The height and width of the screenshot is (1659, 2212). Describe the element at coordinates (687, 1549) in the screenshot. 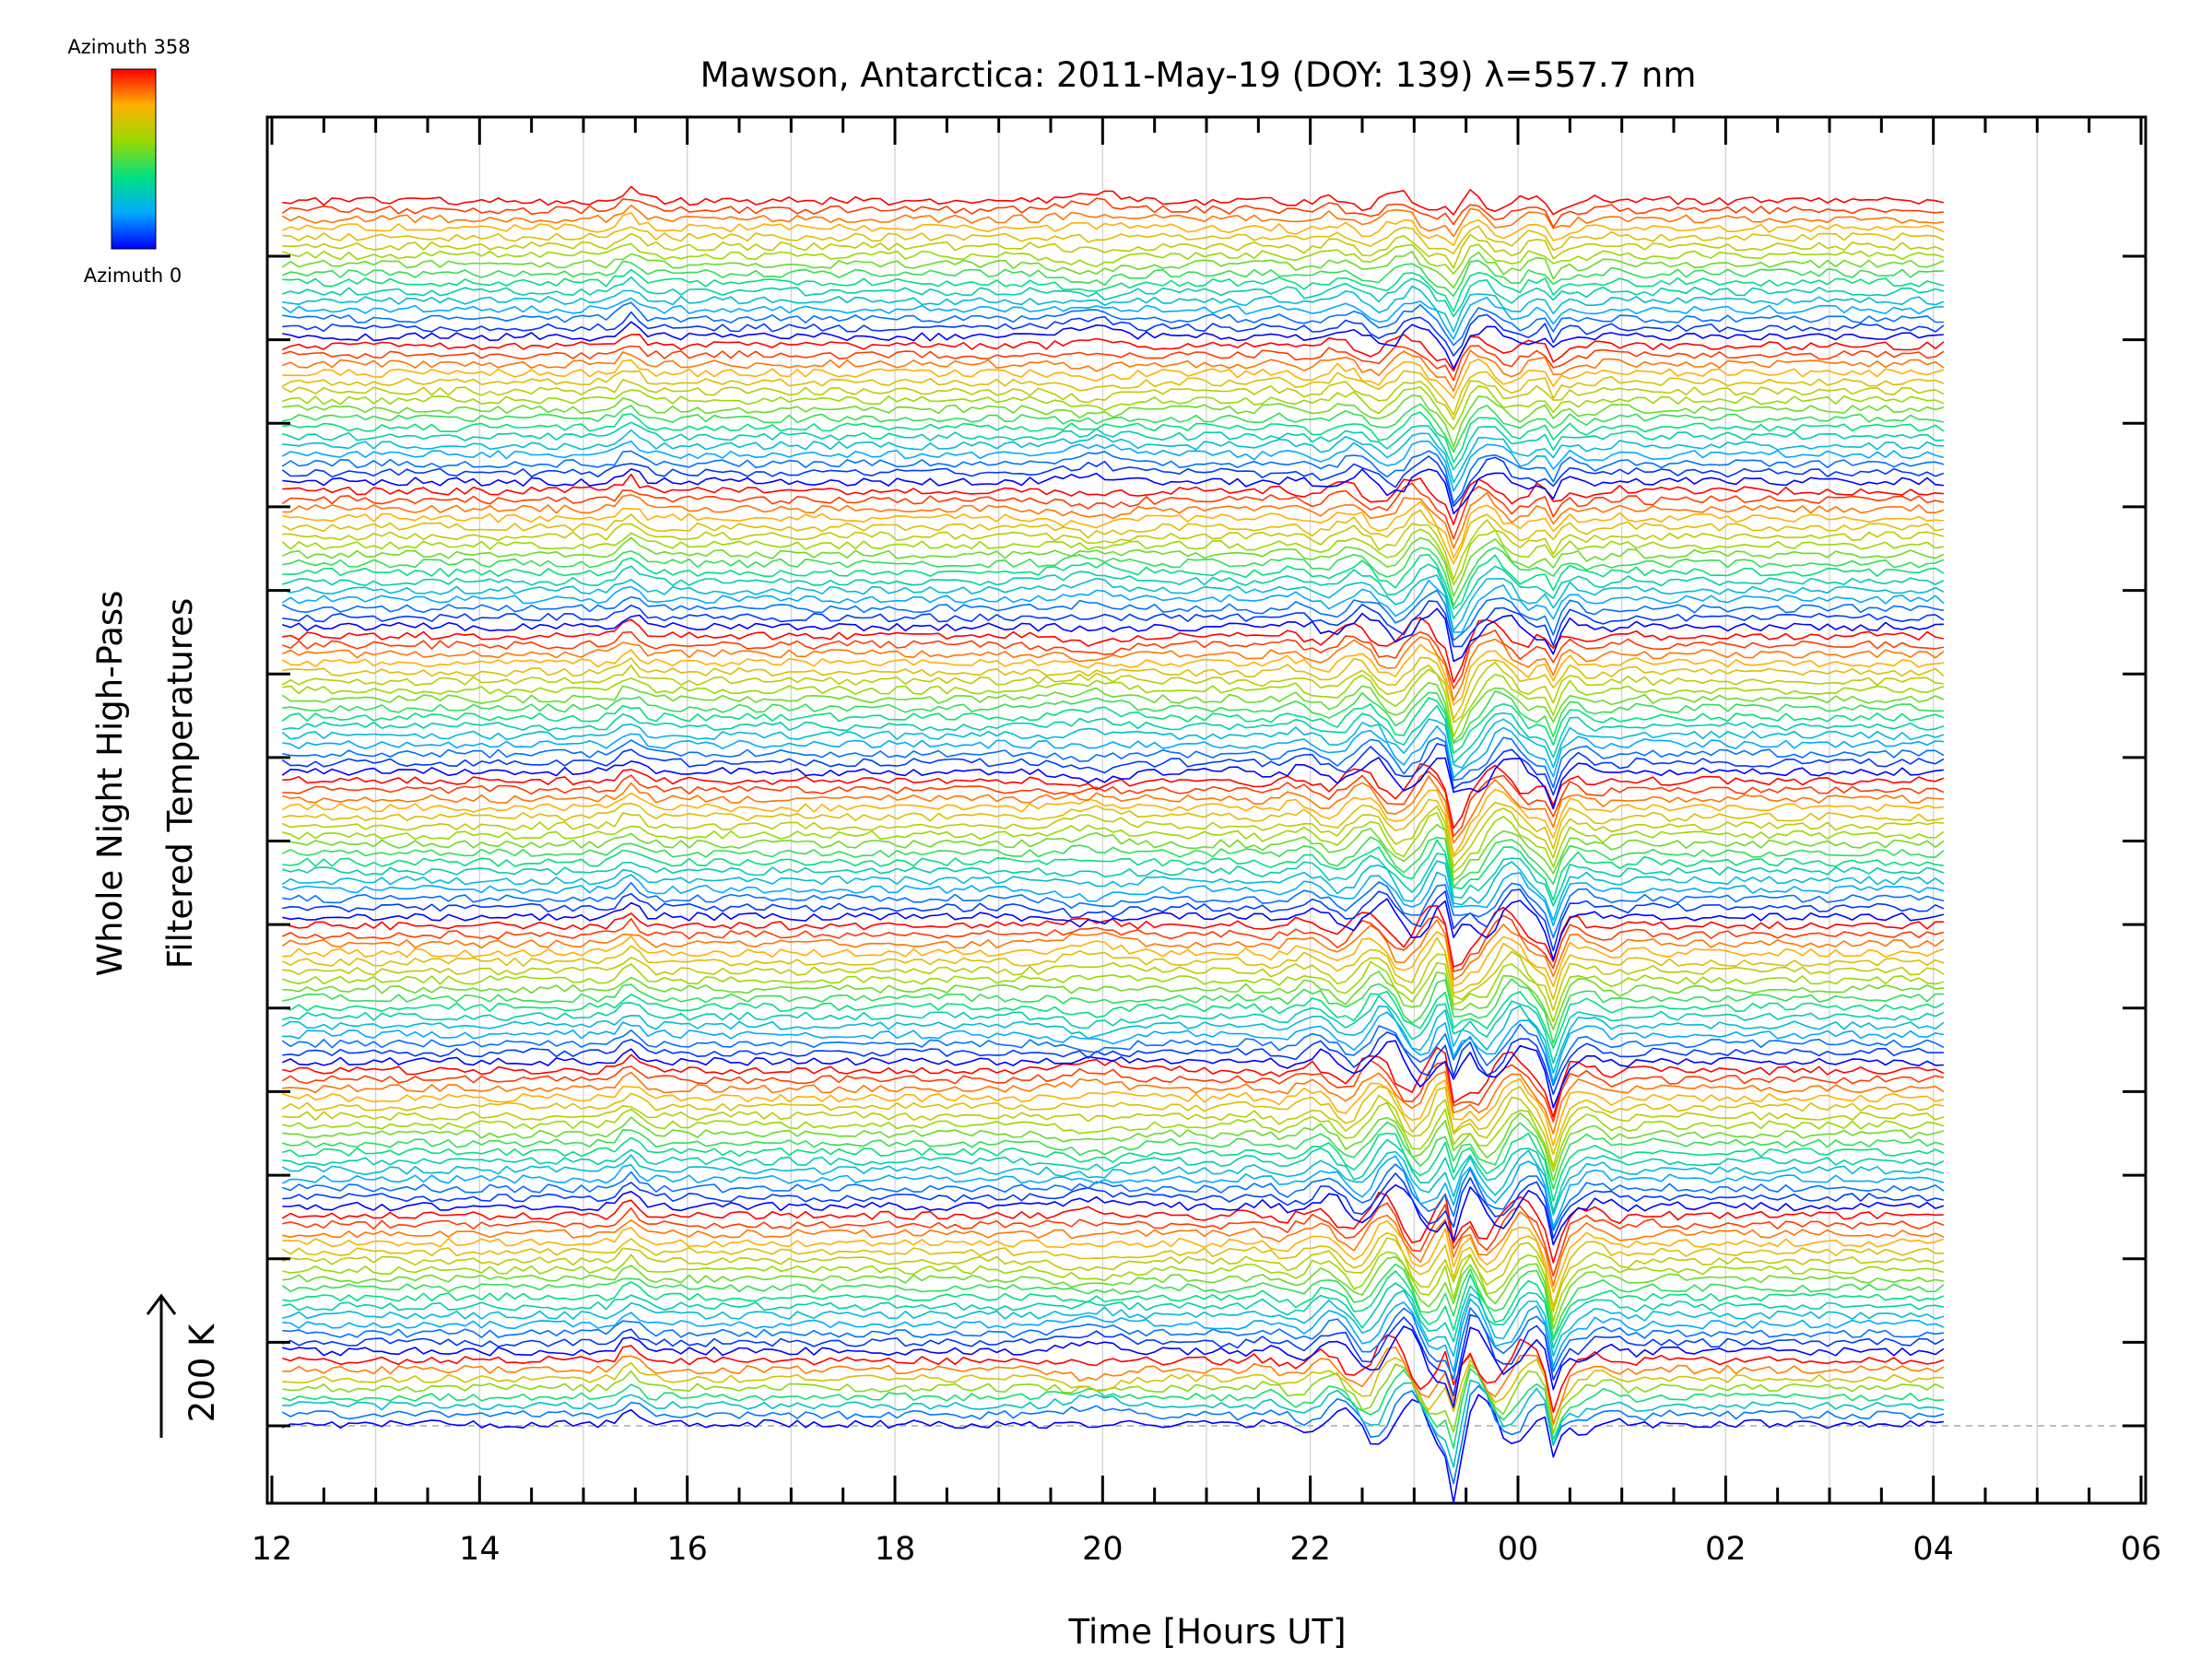

I see `x-tick-label: 16` at that location.